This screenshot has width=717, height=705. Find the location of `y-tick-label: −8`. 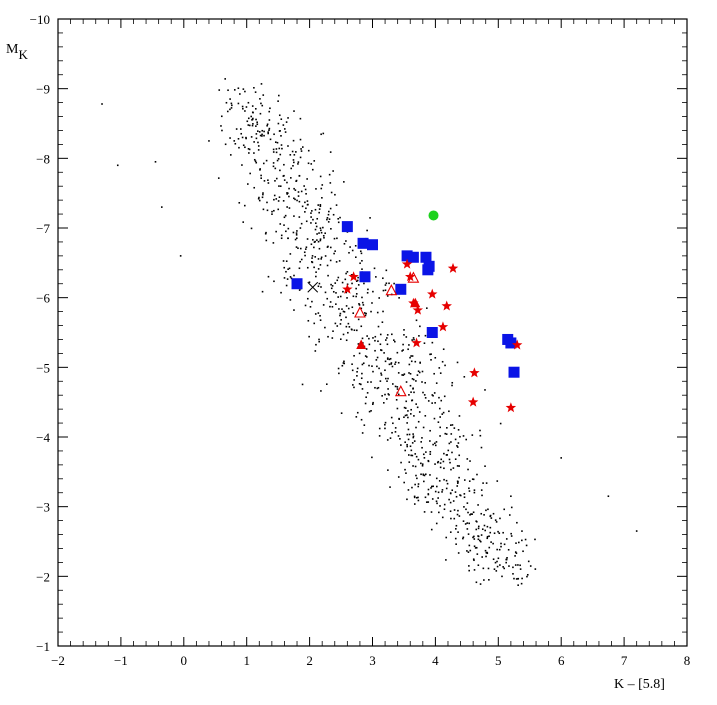

y-tick-label: −8 is located at coordinates (43, 158).